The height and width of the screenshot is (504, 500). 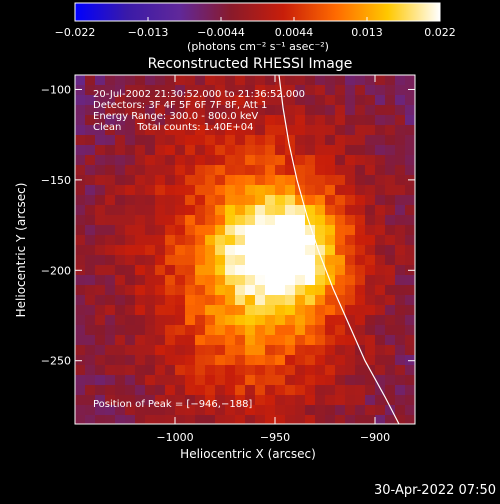 I want to click on y-axis-label: Heliocentric Y (arcsec), so click(x=21, y=250).